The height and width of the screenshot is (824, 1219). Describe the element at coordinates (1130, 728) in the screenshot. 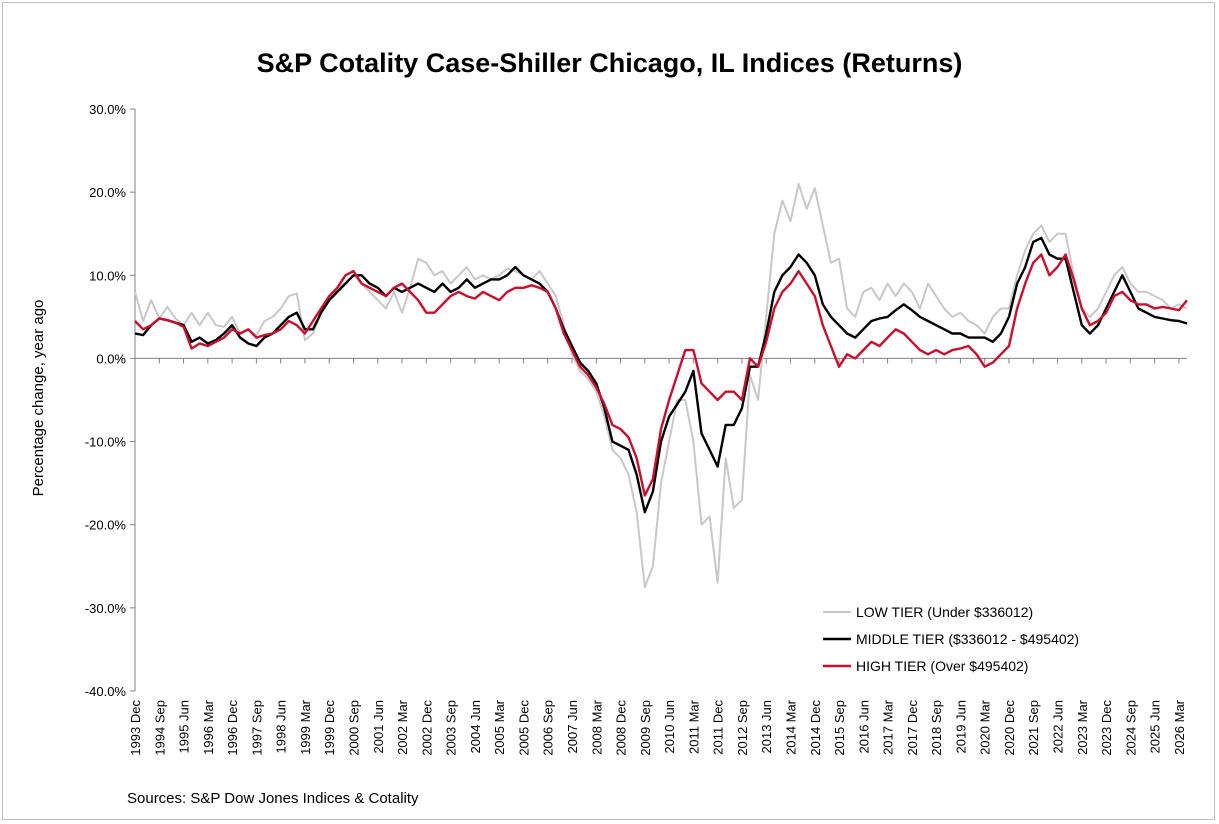

I see `x-tick-label: 2024 Sep` at that location.